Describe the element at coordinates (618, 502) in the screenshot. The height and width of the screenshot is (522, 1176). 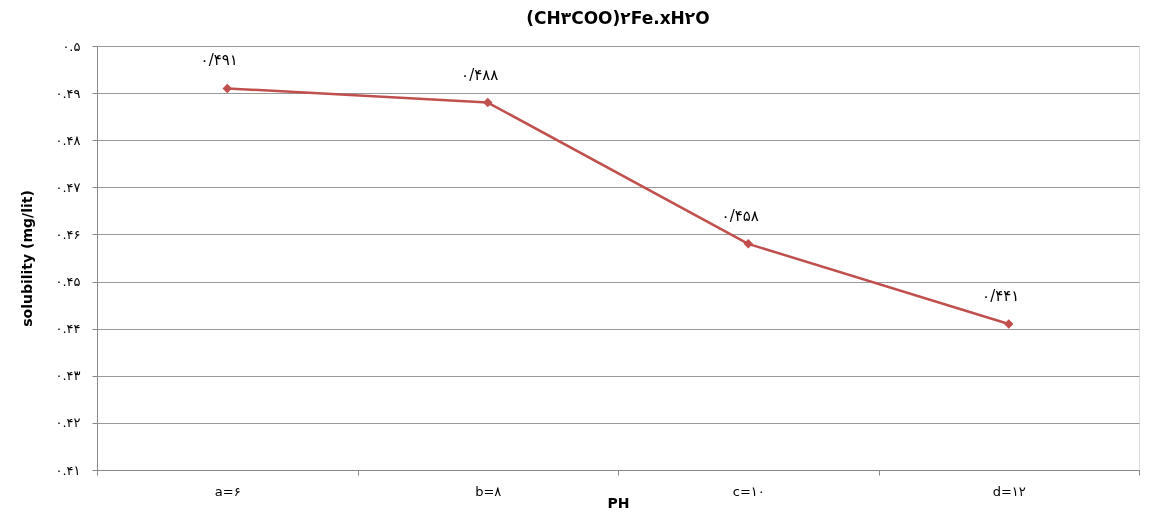
I see `x-axis-title: PH` at that location.